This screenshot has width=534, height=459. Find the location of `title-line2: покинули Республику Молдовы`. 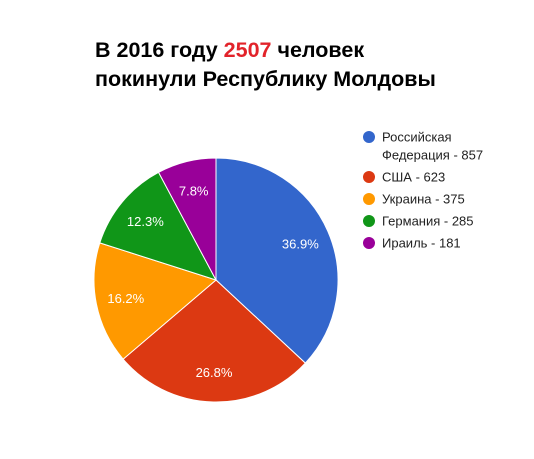

title-line2: покинули Республику Молдовы is located at coordinates (265, 79).